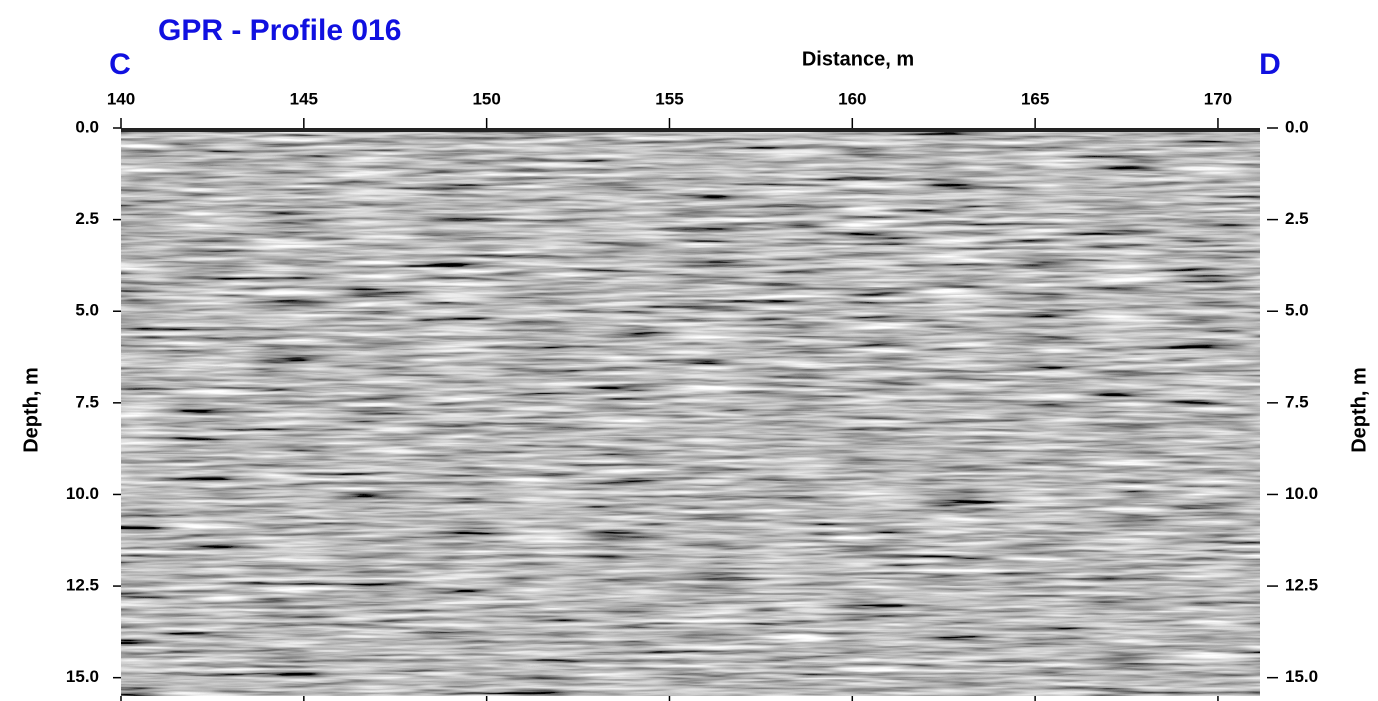  Describe the element at coordinates (87, 126) in the screenshot. I see `y-tick-label: 0.0` at that location.